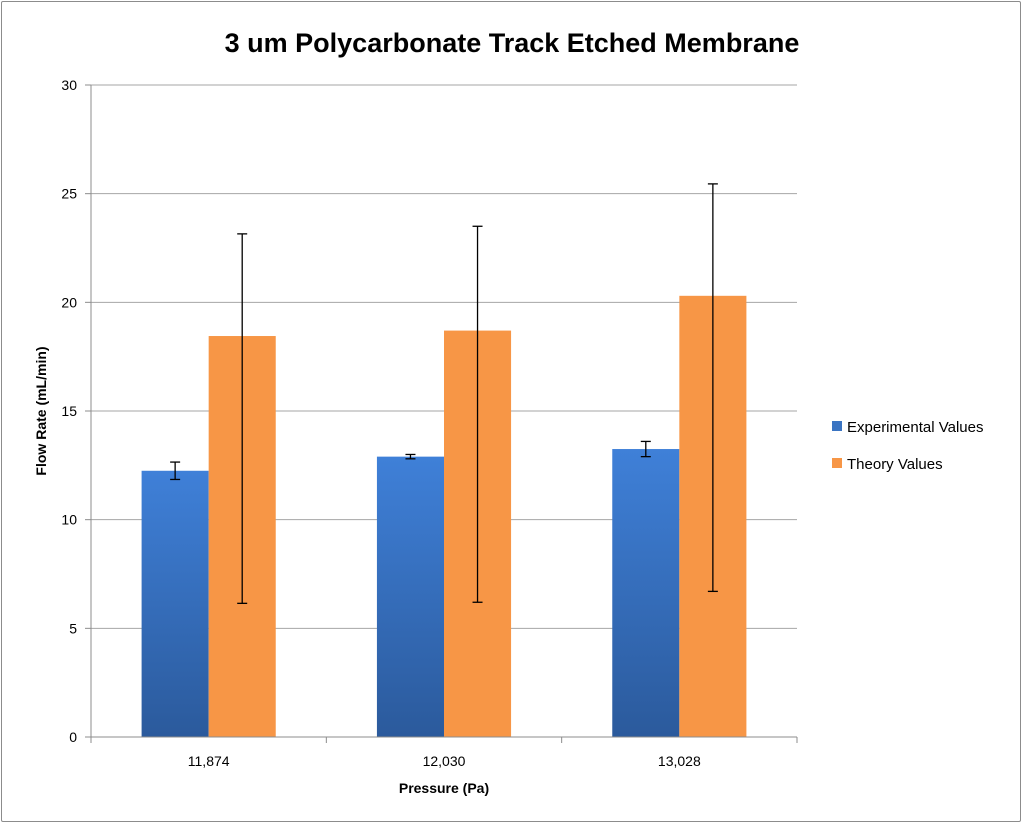  I want to click on x-tick-label: 11,874, so click(209, 761).